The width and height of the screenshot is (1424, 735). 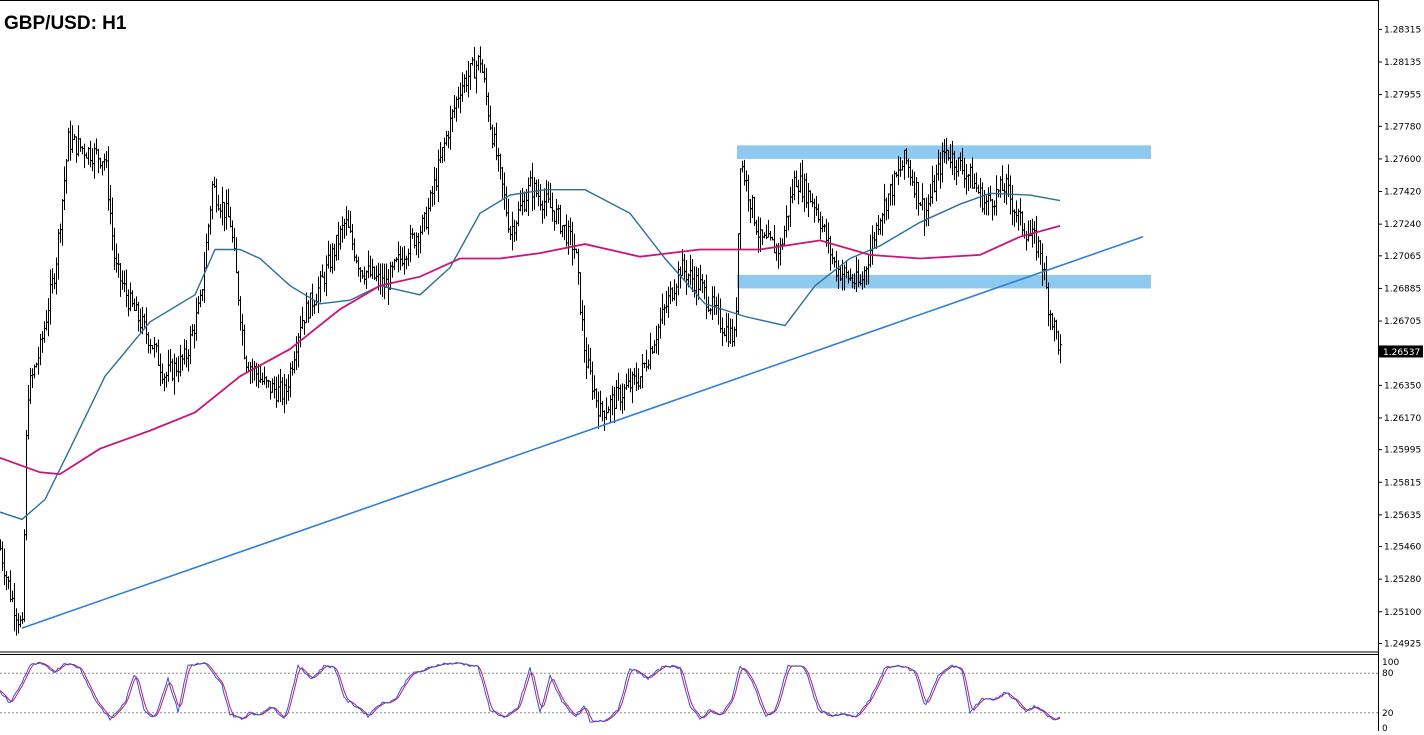 What do you see at coordinates (1402, 257) in the screenshot?
I see `price-tick-label: 1.27065` at bounding box center [1402, 257].